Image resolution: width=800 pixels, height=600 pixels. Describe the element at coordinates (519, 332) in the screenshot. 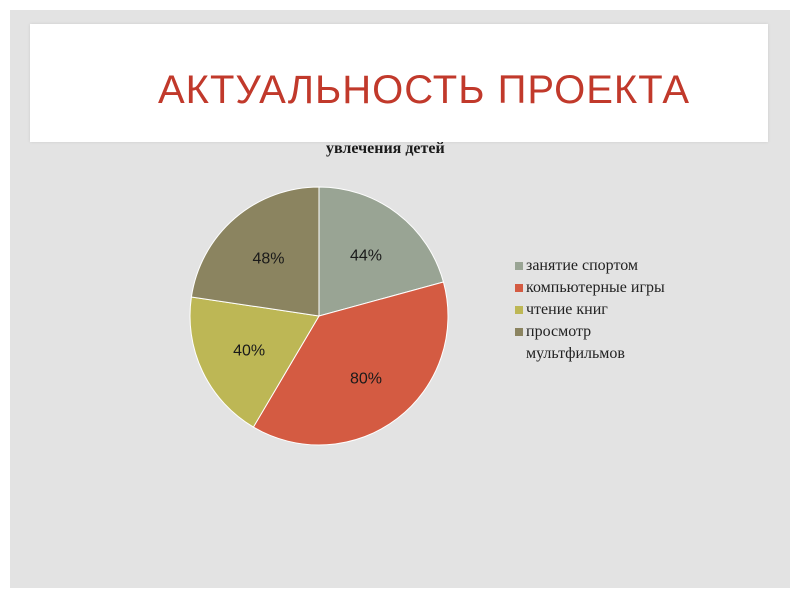

I see `legend-swatch-cartoons` at that location.